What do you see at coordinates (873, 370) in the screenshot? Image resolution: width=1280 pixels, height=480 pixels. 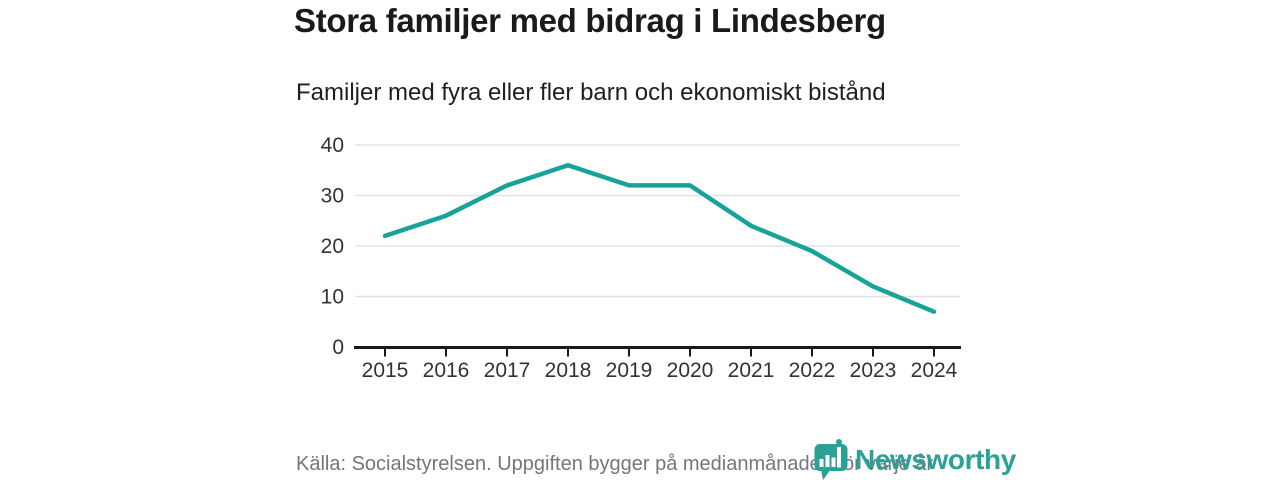 I see `x-axis-tick-label: 2023` at bounding box center [873, 370].